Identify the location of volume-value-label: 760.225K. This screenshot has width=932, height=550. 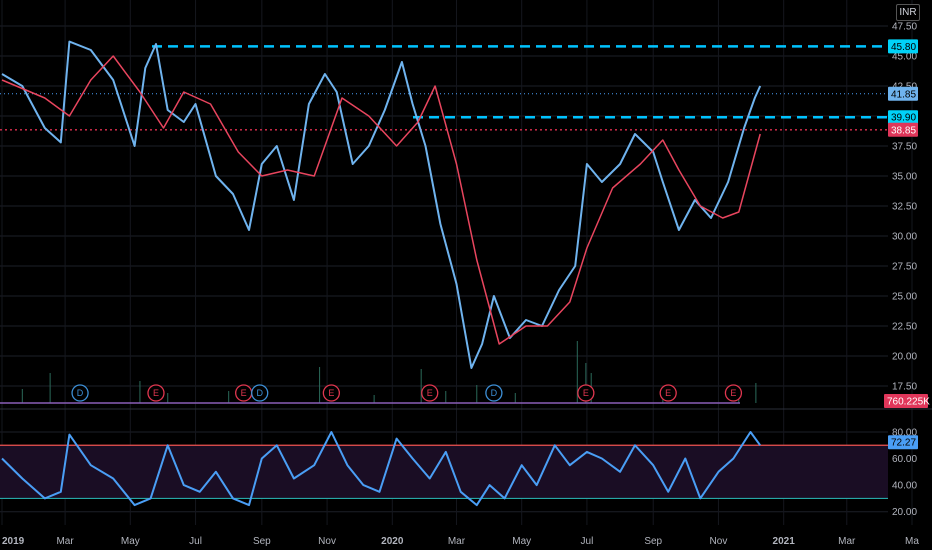
(907, 401).